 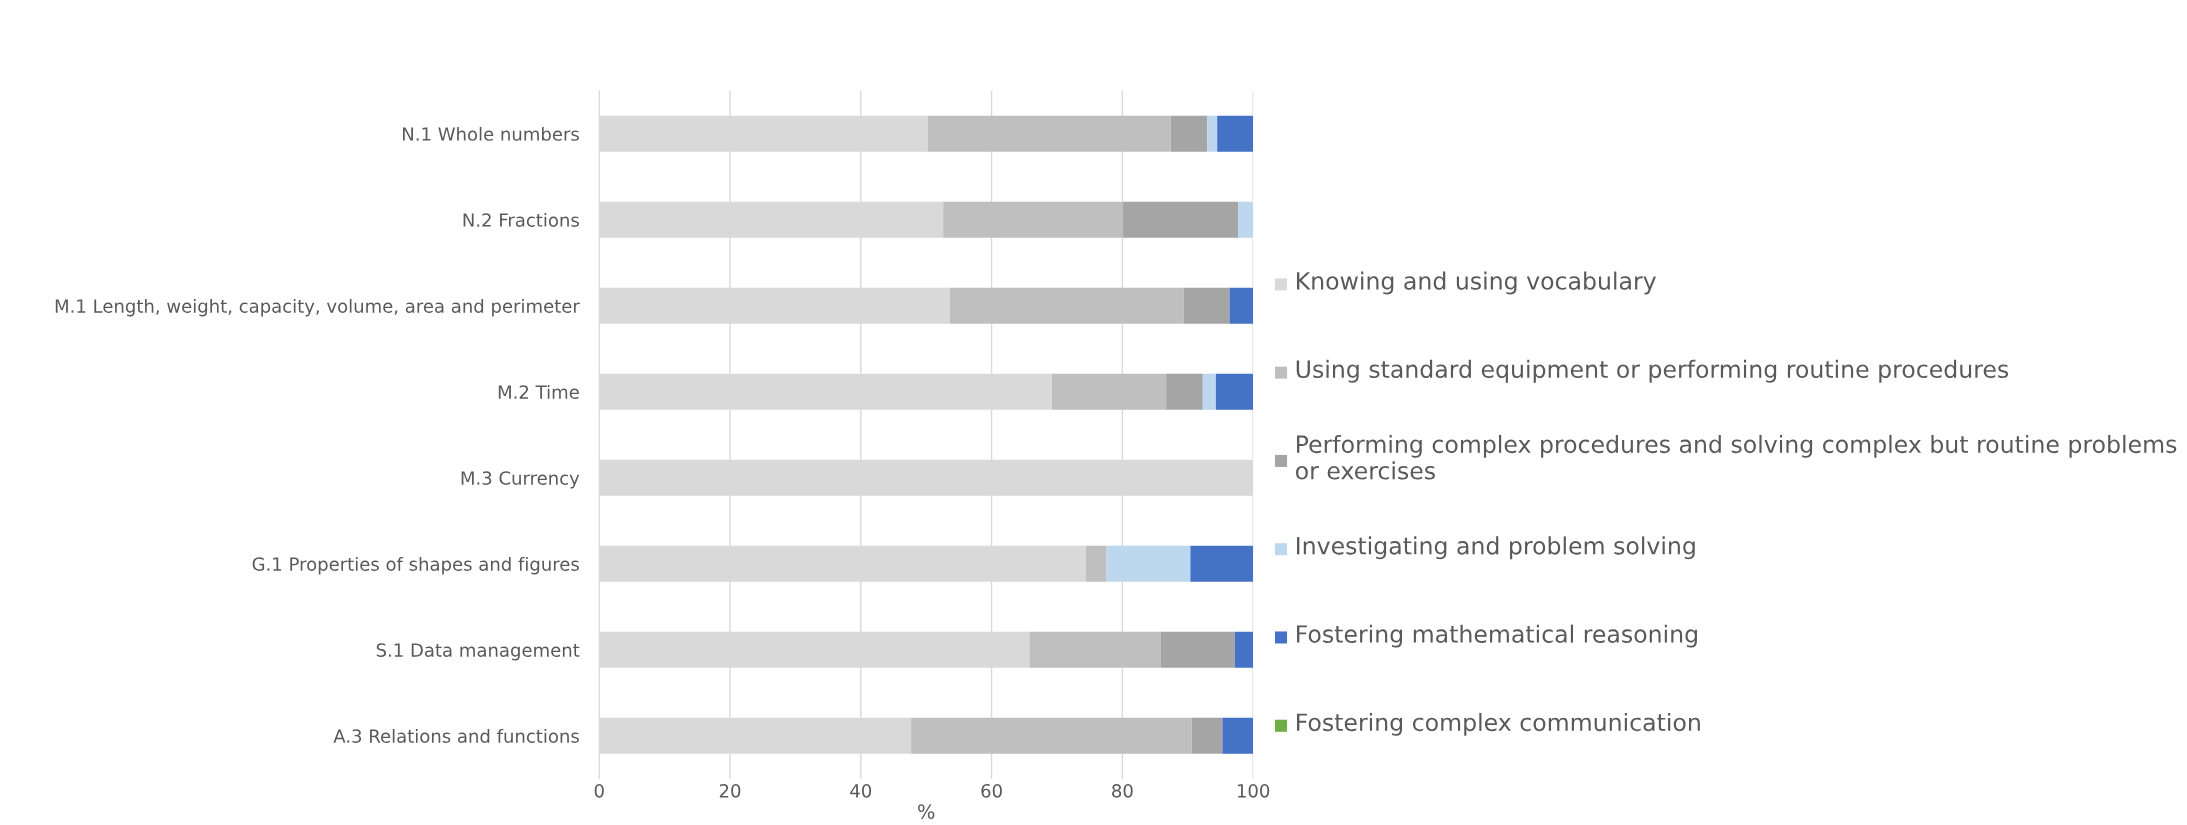 I want to click on x-tick-label: 40, so click(x=861, y=790).